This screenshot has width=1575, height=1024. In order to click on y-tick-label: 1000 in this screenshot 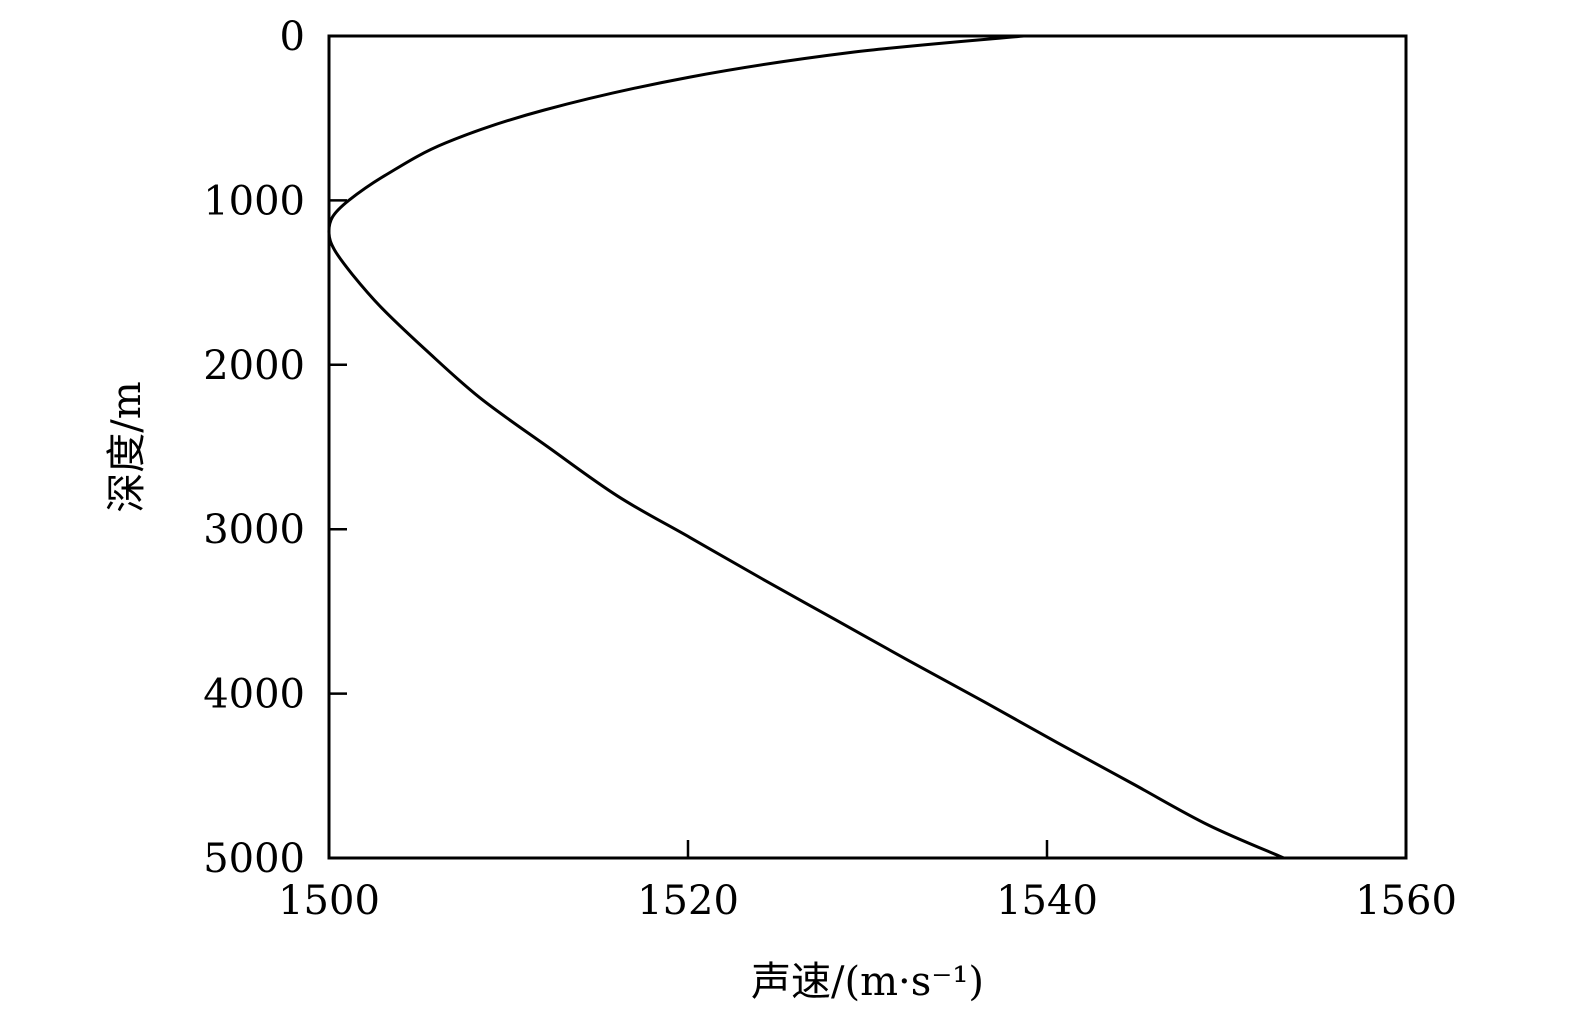, I will do `click(254, 201)`.